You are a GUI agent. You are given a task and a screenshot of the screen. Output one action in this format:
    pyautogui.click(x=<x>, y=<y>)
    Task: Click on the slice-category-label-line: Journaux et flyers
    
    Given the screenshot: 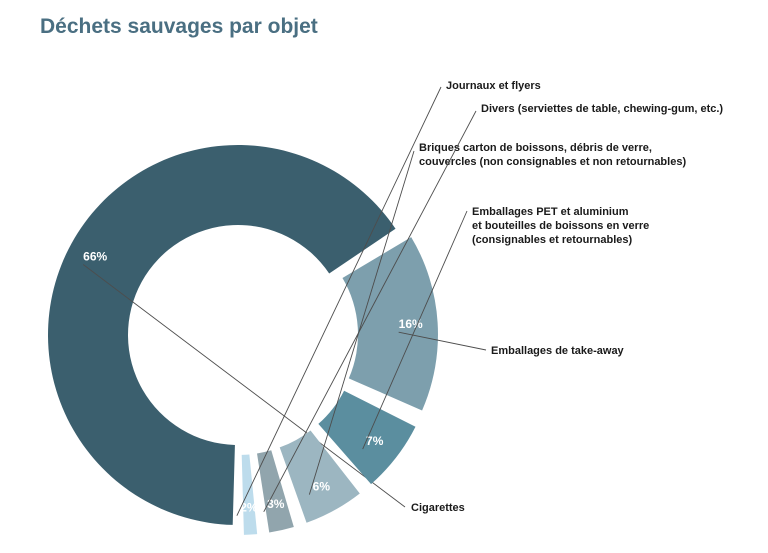 What is the action you would take?
    pyautogui.click(x=493, y=86)
    